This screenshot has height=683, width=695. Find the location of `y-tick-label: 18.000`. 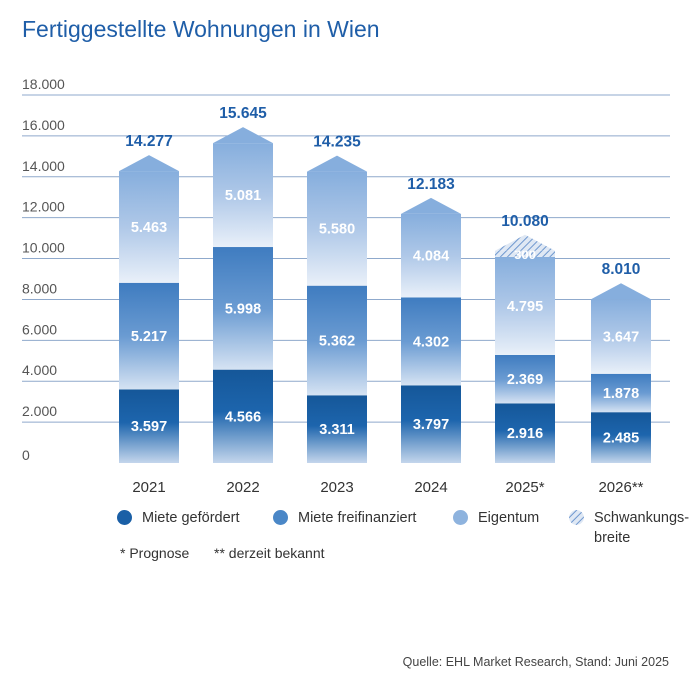

y-tick-label: 18.000 is located at coordinates (43, 84).